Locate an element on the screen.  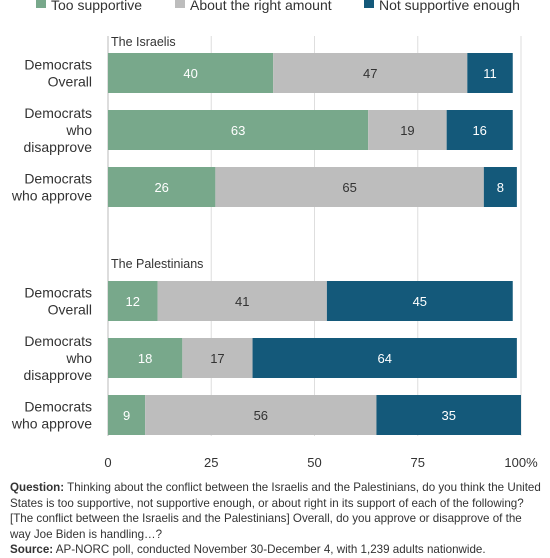
data-label: 11 is located at coordinates (490, 73).